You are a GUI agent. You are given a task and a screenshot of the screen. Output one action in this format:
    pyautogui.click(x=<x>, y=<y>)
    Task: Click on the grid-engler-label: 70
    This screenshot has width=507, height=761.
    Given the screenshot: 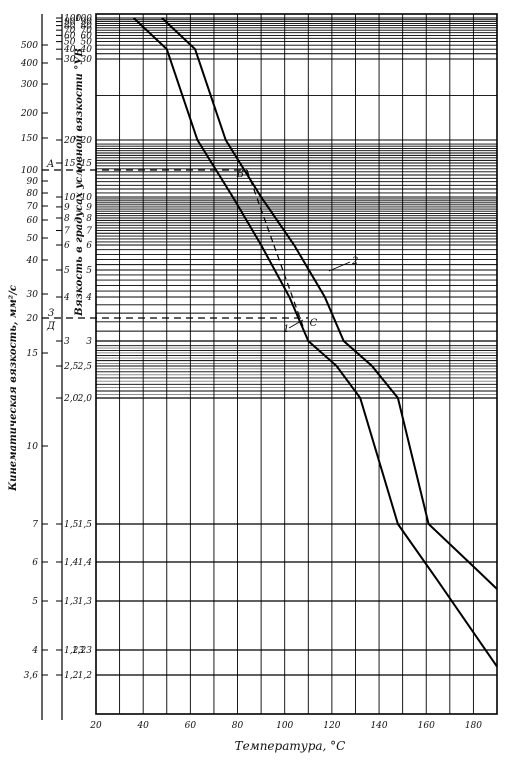 What is the action you would take?
    pyautogui.click(x=87, y=31)
    